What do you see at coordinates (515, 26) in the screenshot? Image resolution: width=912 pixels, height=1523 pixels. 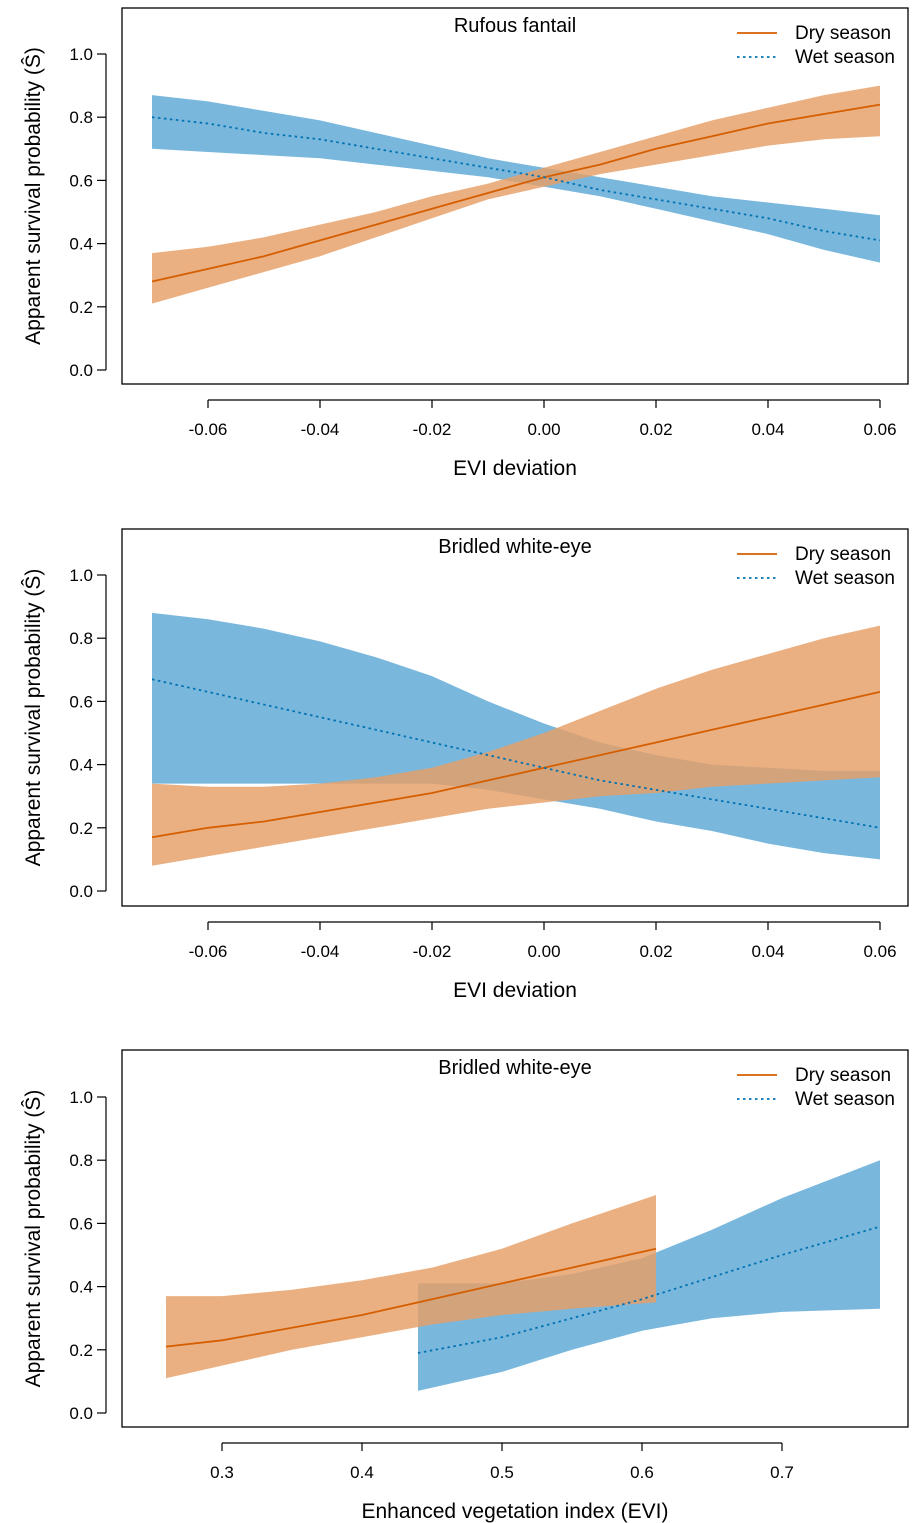 I see `chart-title: Rufous fantail` at bounding box center [515, 26].